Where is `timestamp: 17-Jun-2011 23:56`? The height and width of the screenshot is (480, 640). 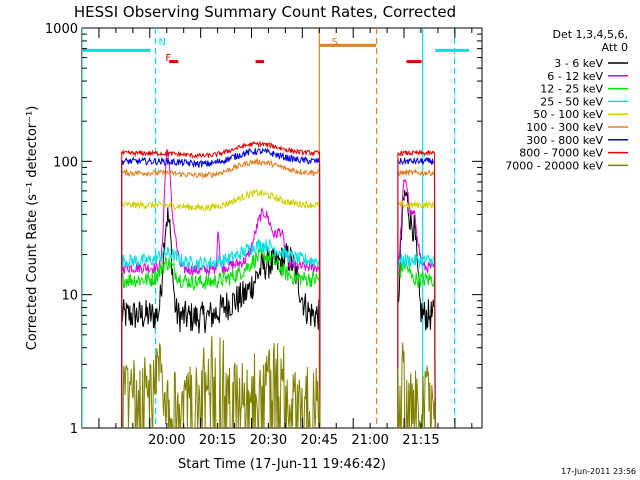
timestamp: 17-Jun-2011 23:56 is located at coordinates (598, 471).